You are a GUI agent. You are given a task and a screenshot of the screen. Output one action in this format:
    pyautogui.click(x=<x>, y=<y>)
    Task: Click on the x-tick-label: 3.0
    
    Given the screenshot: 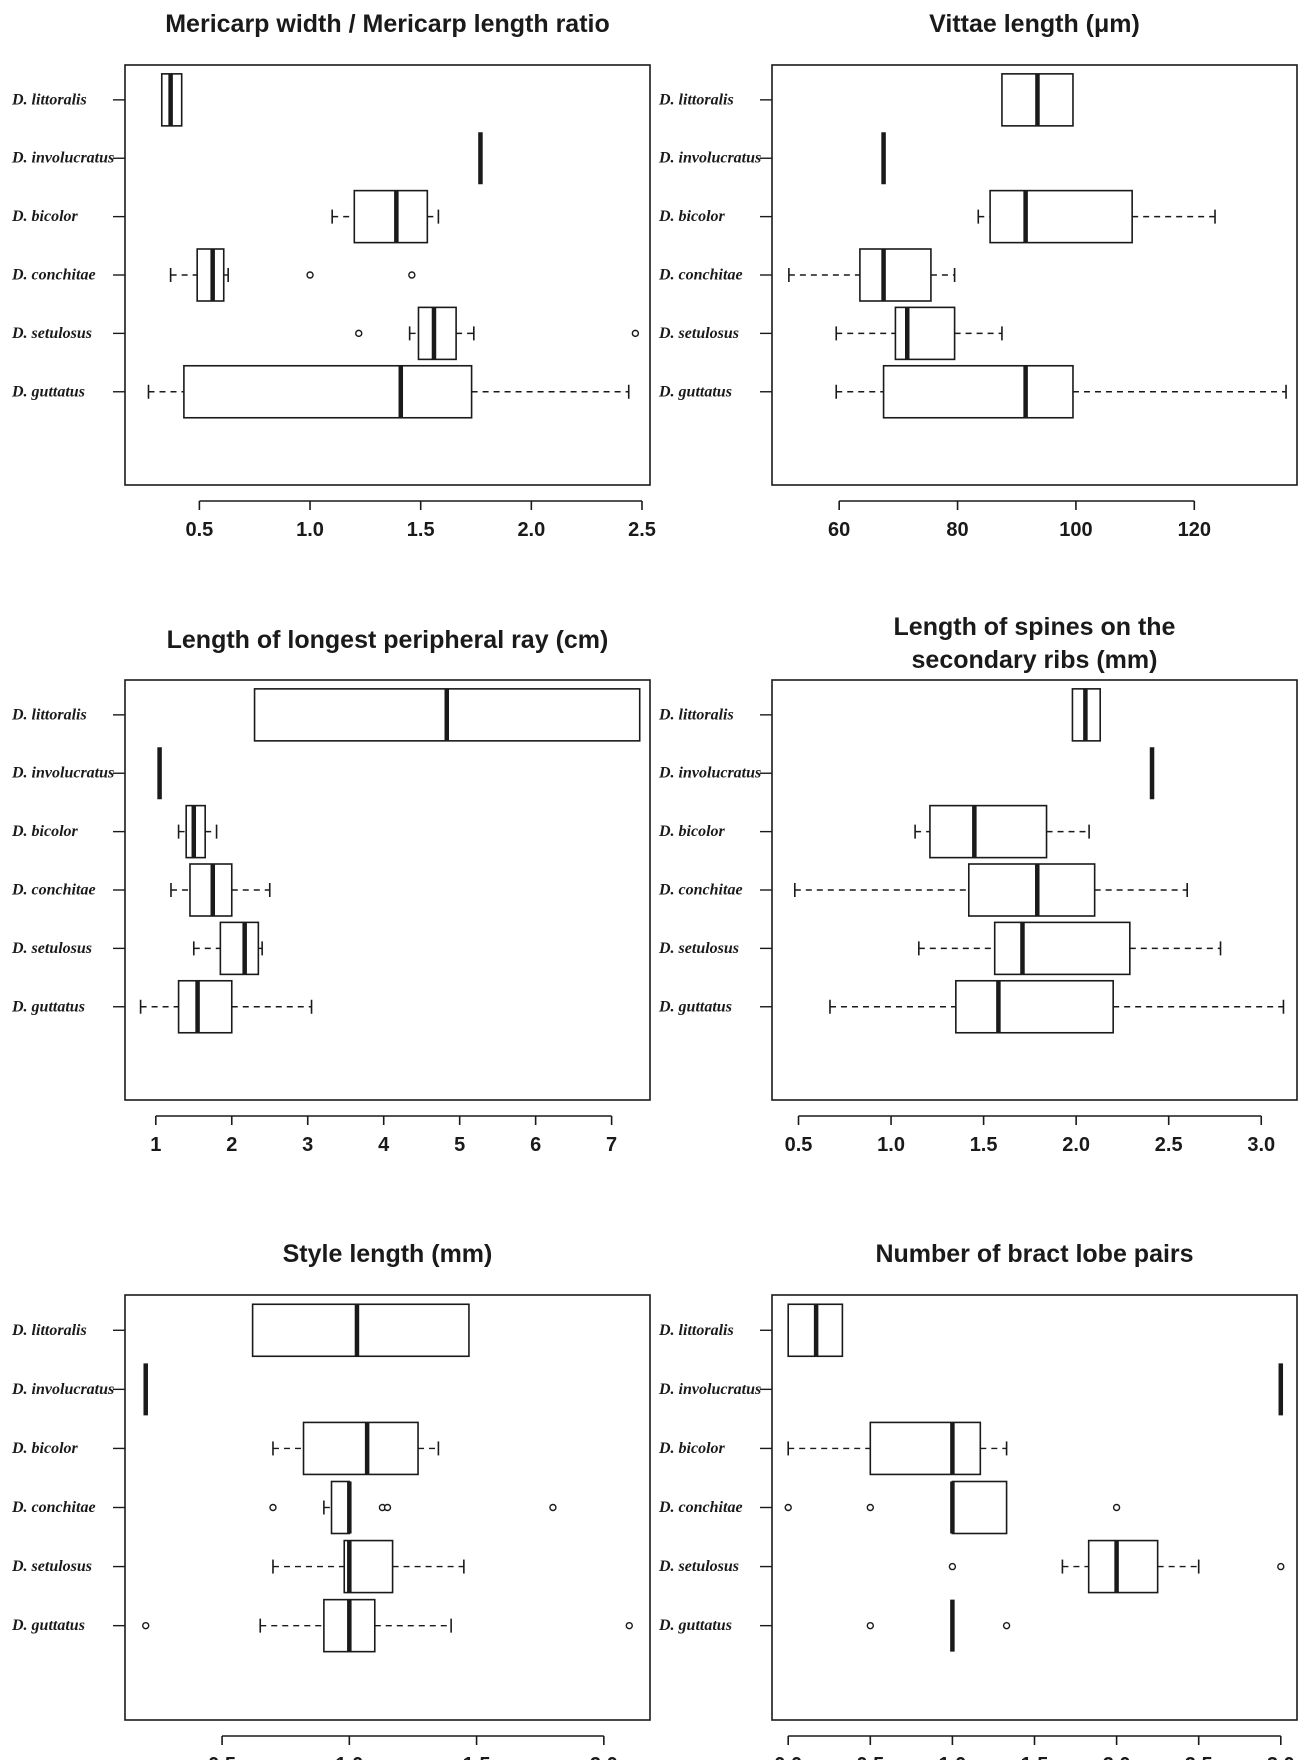 What is the action you would take?
    pyautogui.click(x=1261, y=1145)
    